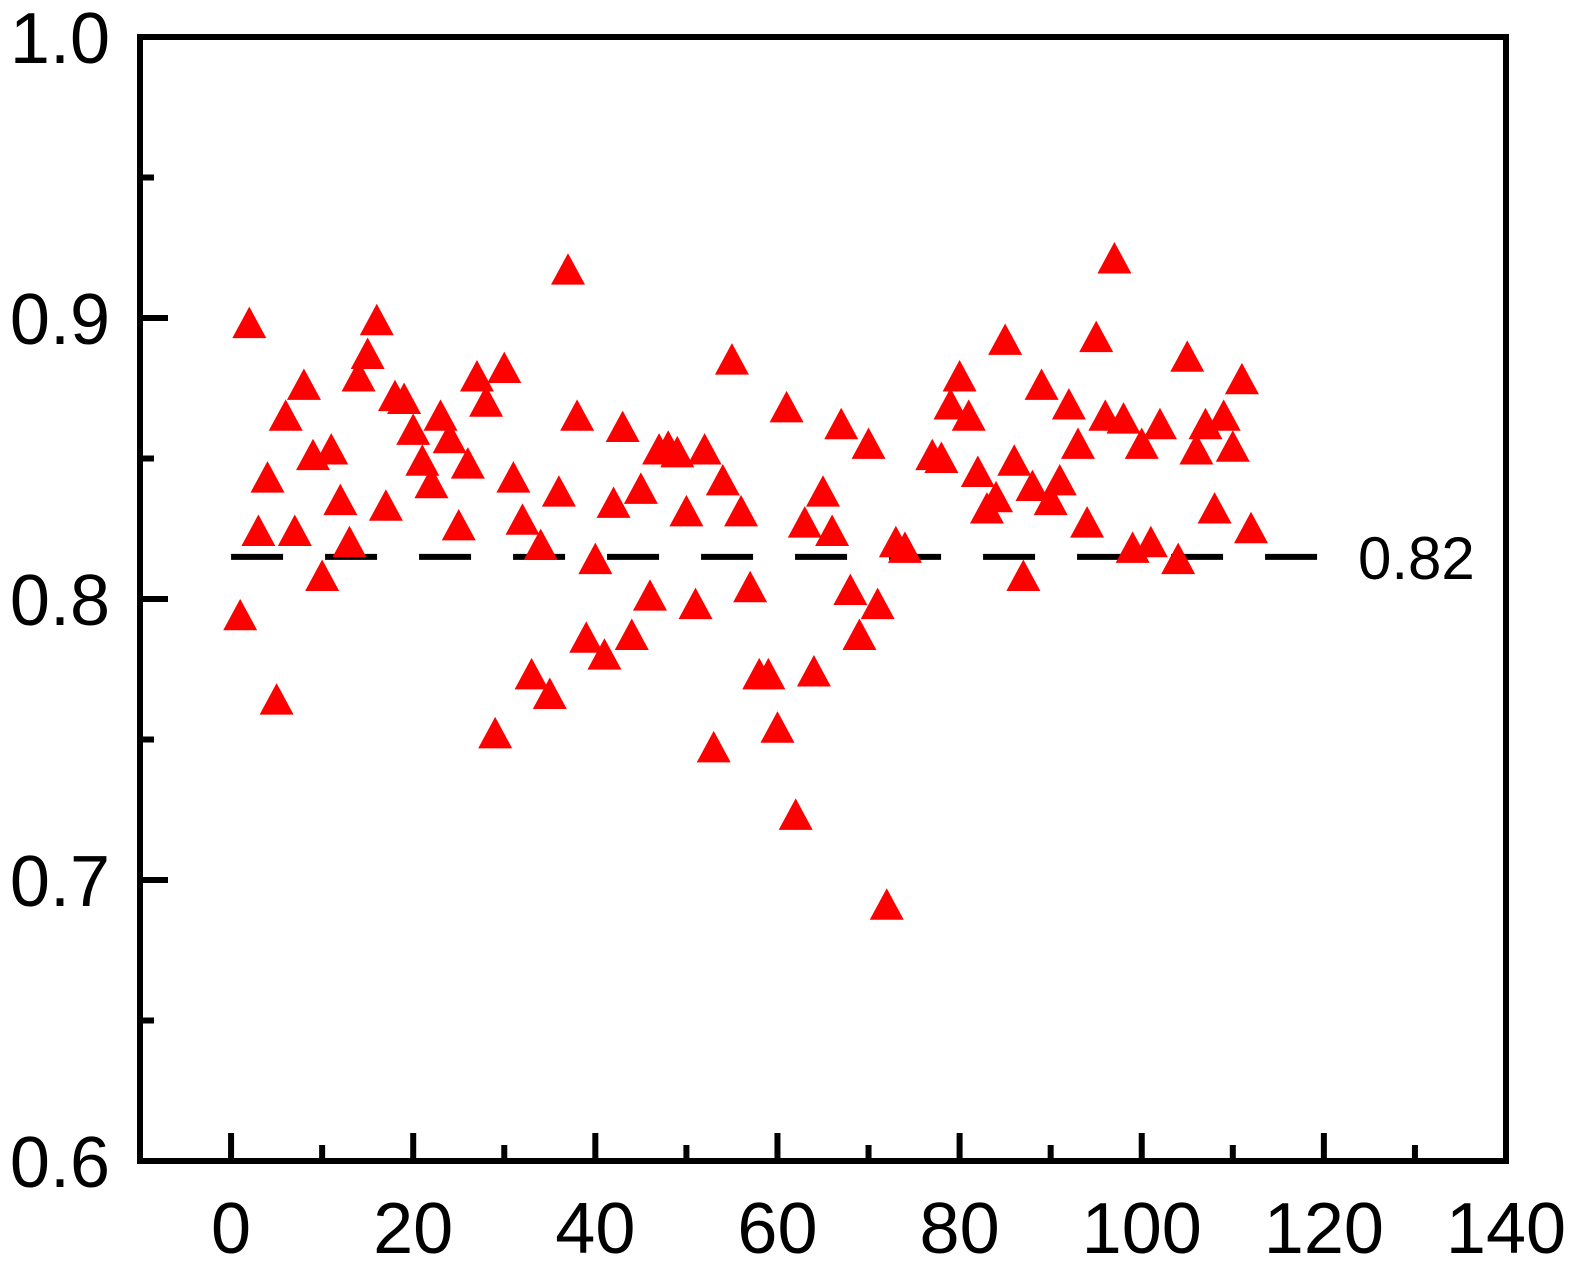 The height and width of the screenshot is (1263, 1575). I want to click on x-tick-label: 120, so click(1324, 1226).